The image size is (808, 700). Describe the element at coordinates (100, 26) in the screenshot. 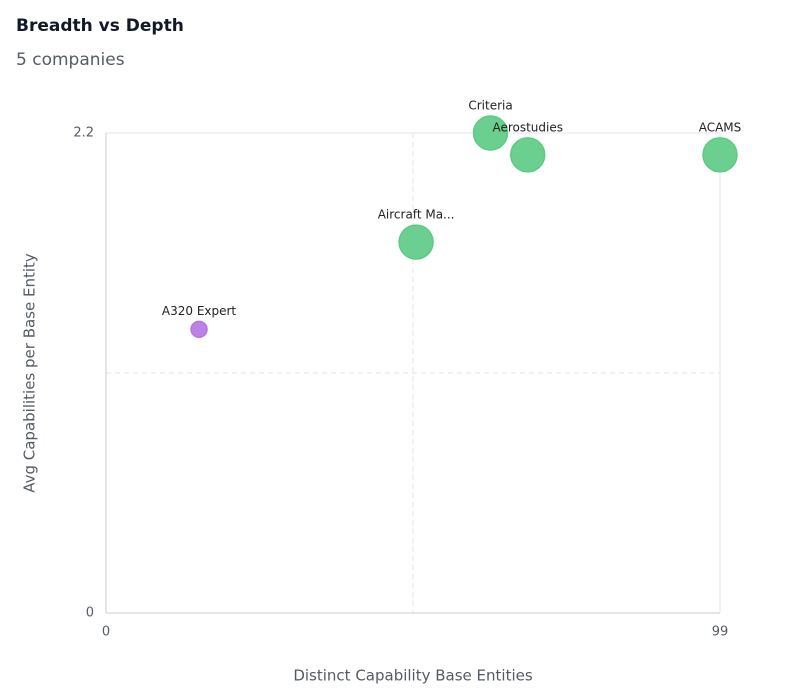

I see `chart-title: Breadth vs Depth` at that location.